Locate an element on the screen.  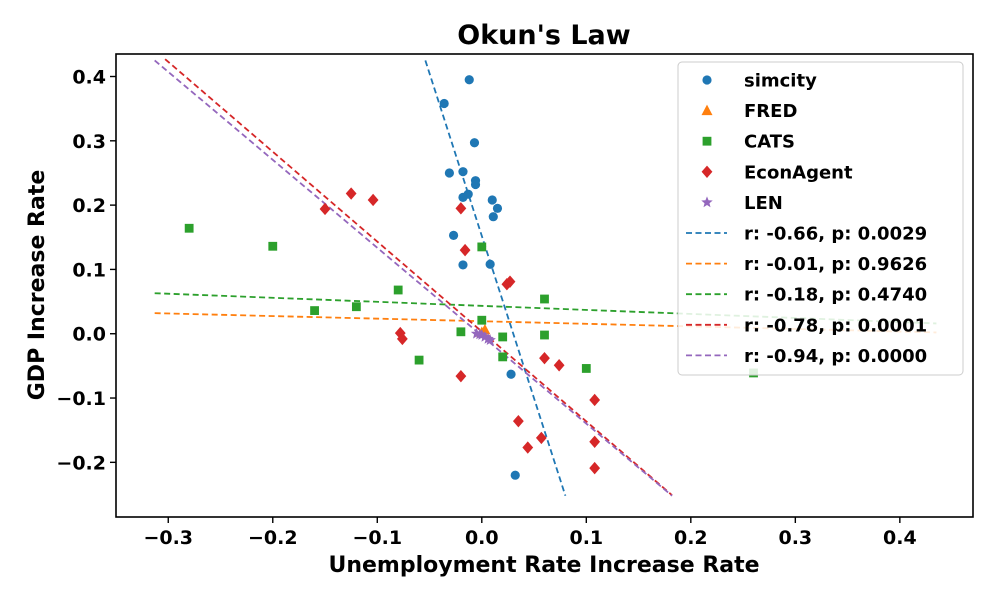
legend-fit-label-4: r: -0.94, p: 0.0000 is located at coordinates (835, 356).